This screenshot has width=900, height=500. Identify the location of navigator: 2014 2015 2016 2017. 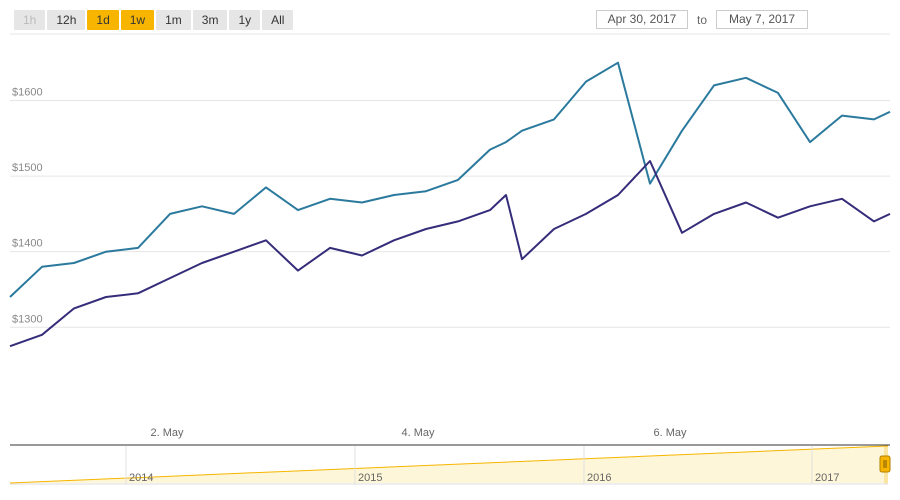
(450, 465).